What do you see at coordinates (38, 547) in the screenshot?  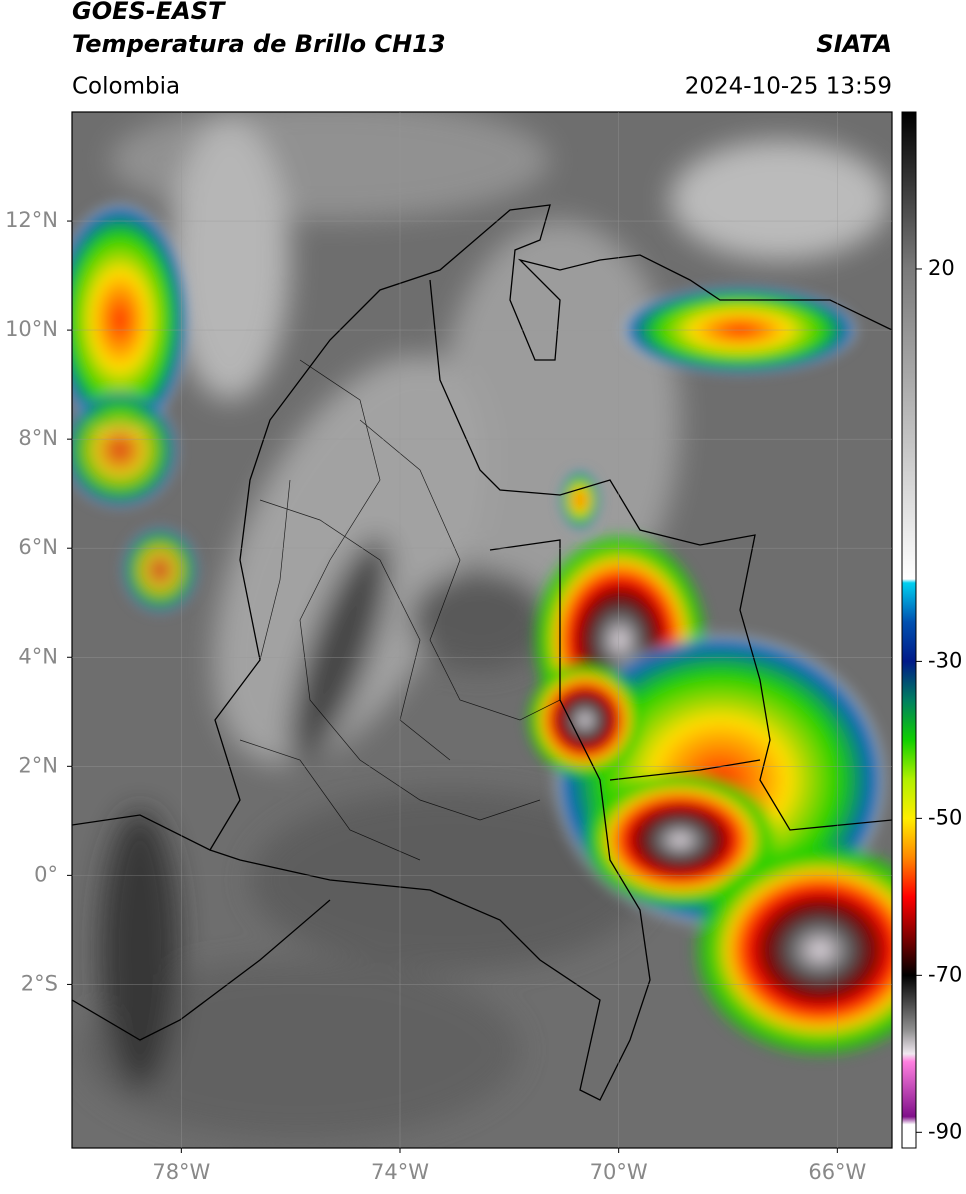 I see `y-tick-label: 6°N` at bounding box center [38, 547].